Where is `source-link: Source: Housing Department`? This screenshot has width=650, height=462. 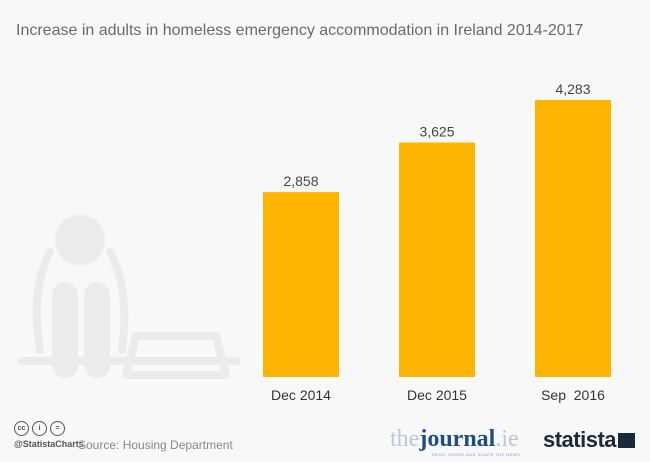
source-link: Source: Housing Department is located at coordinates (155, 445).